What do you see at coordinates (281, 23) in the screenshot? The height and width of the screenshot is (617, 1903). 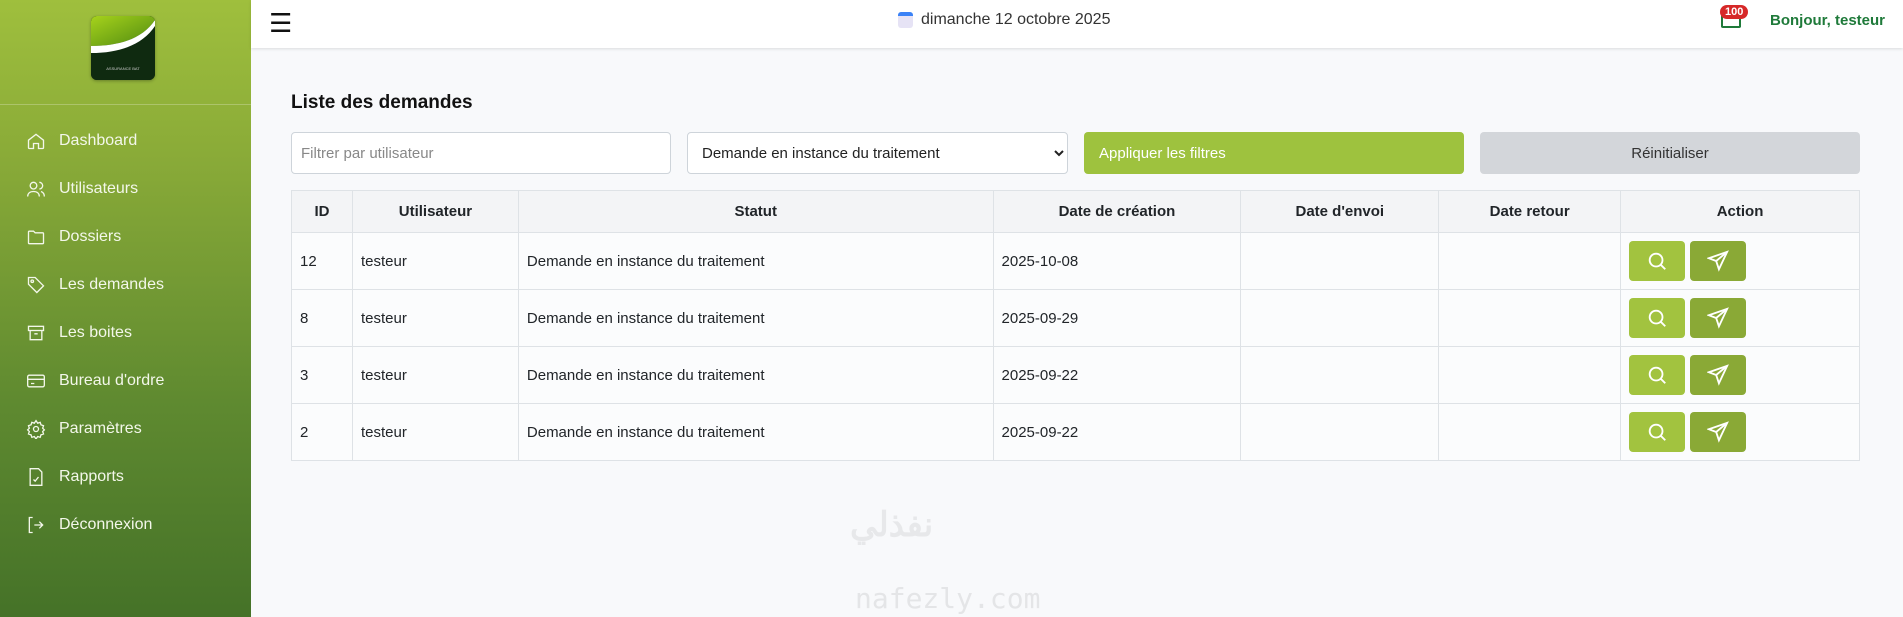 I see `hamburger-menu-icon: ☰` at bounding box center [281, 23].